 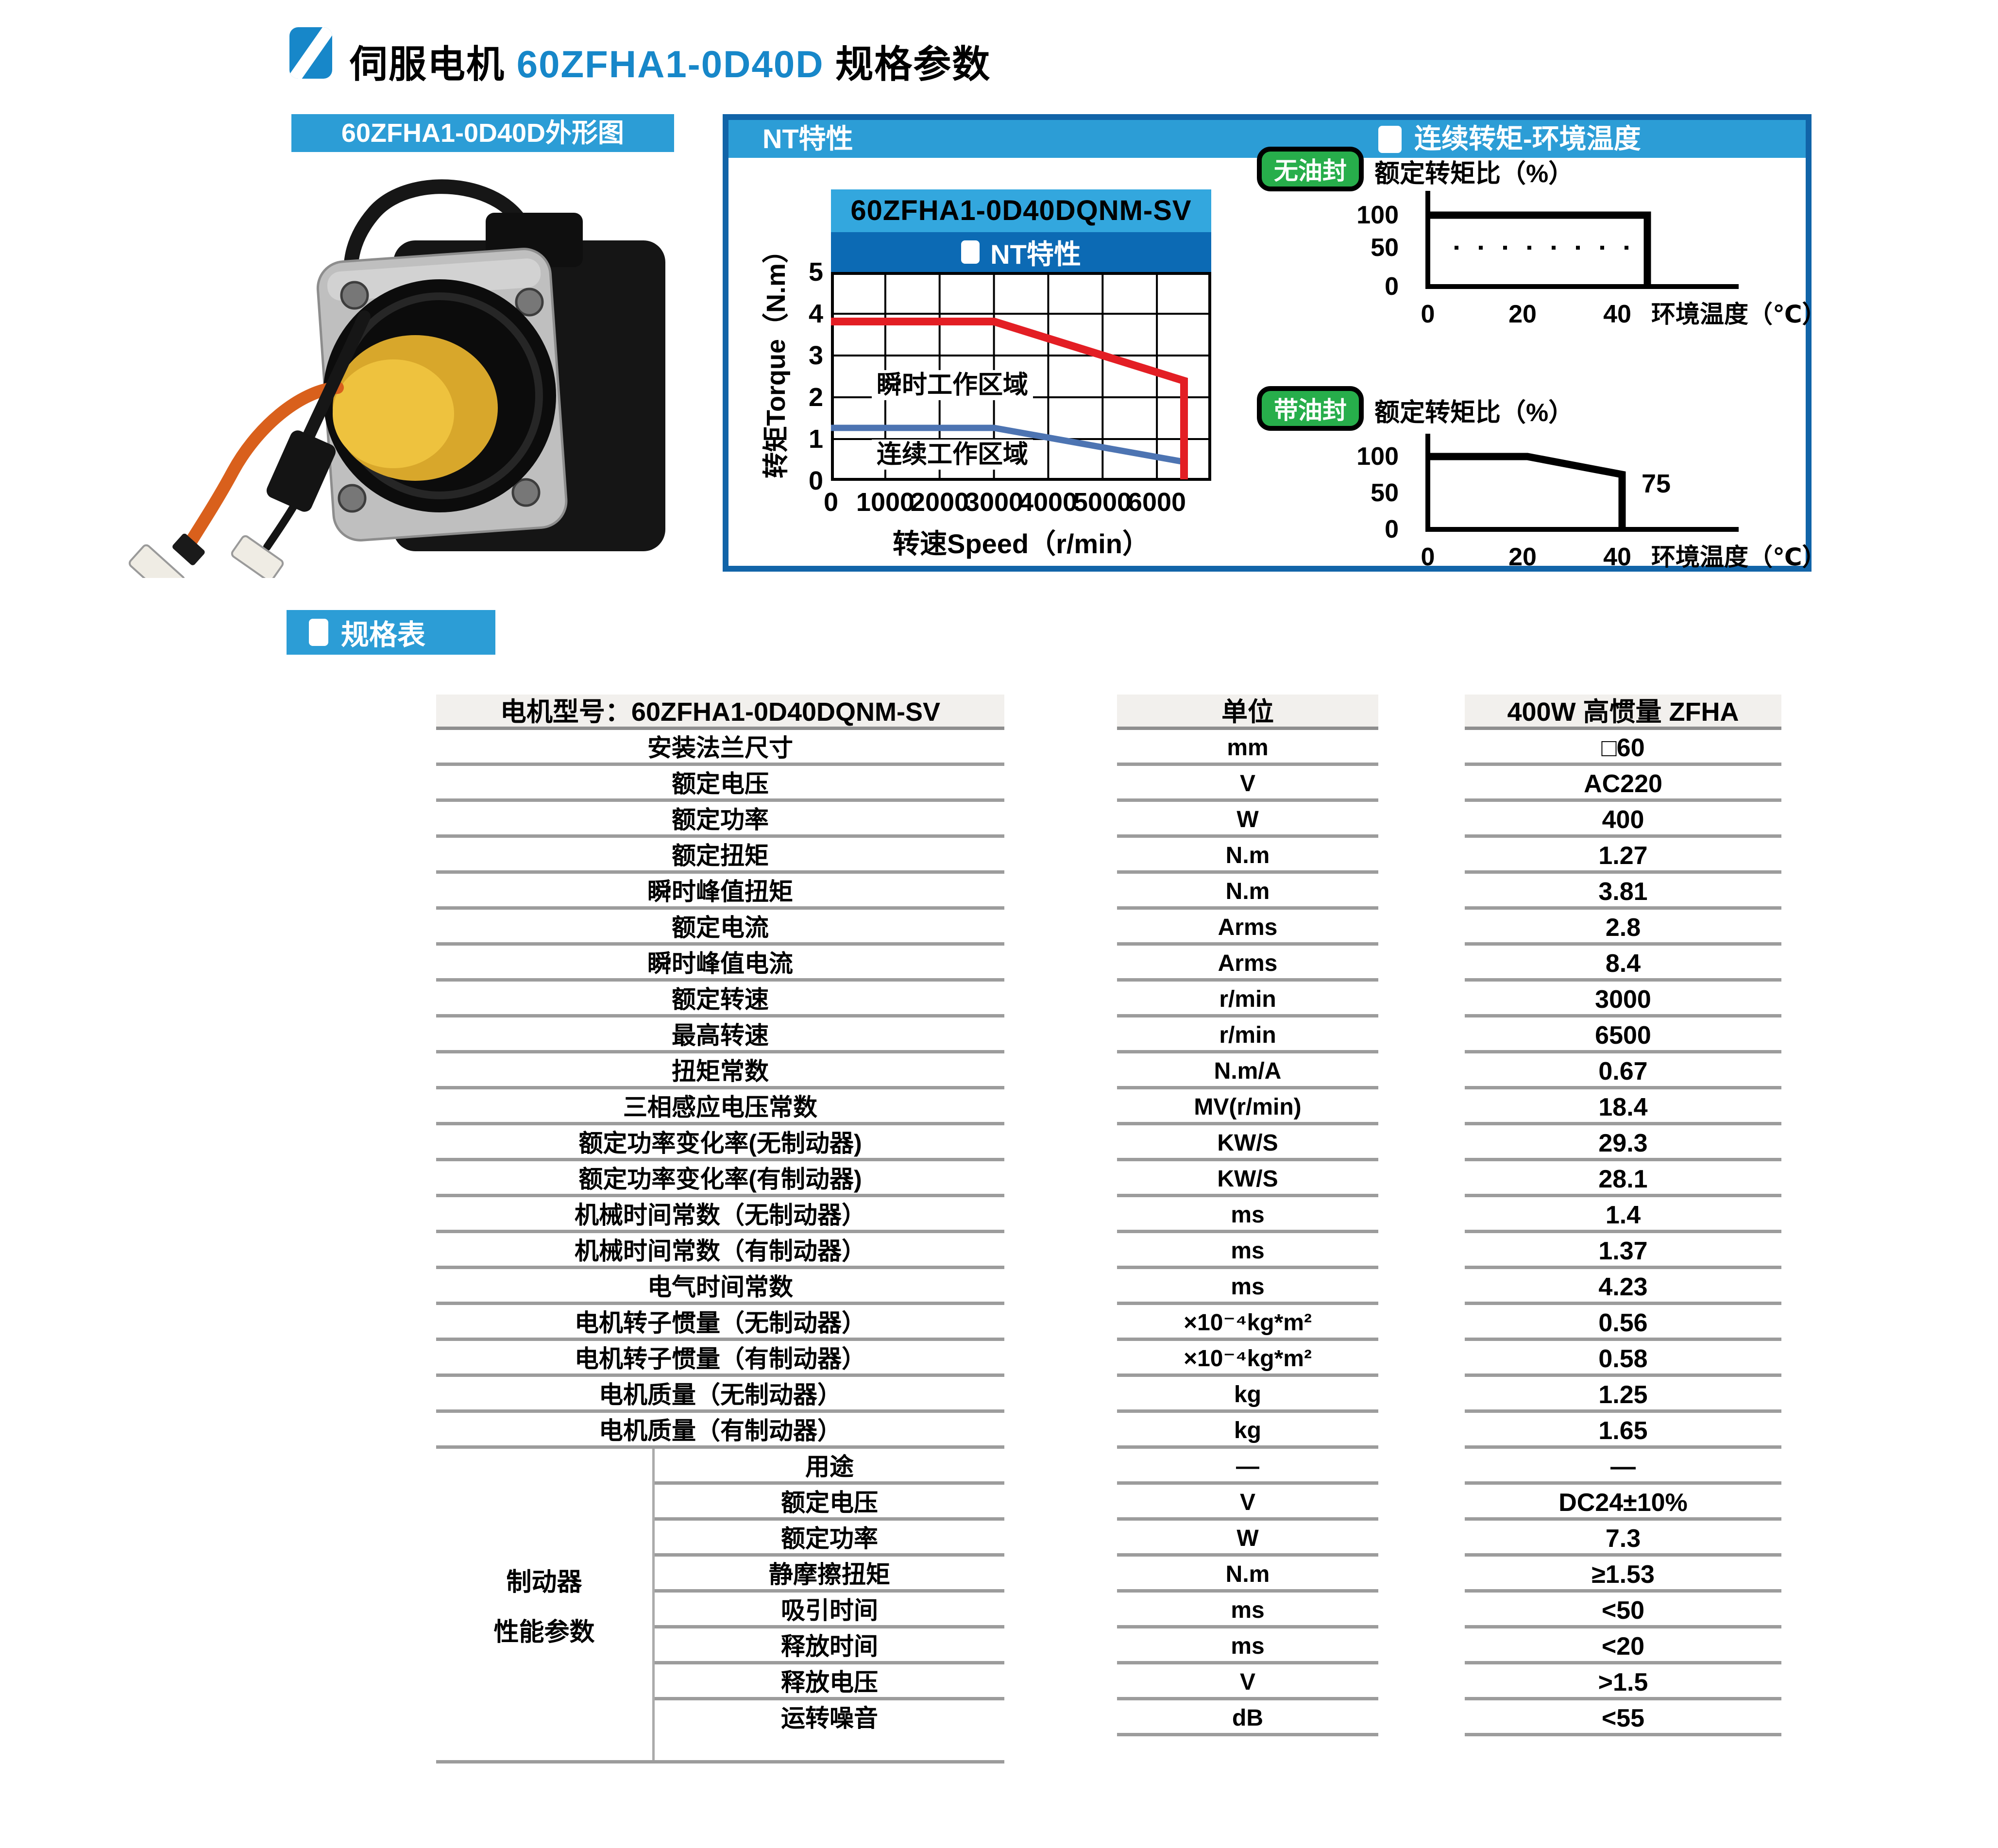 I want to click on table-row: 额定电压, so click(x=829, y=1503).